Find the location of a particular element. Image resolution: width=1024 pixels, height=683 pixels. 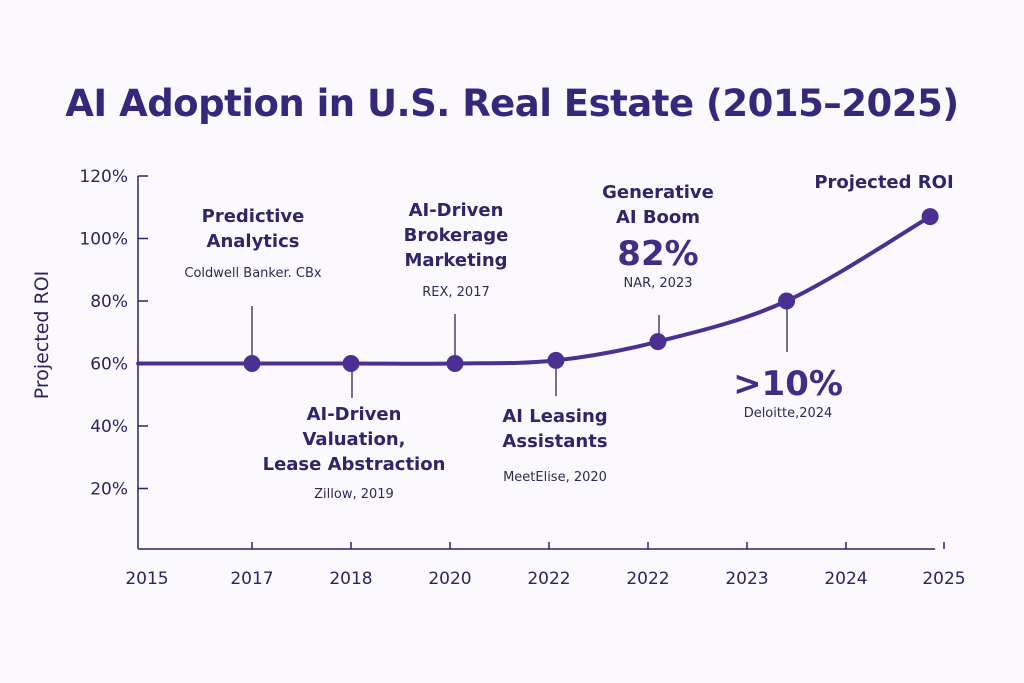

annotation-projected-roi: Projected ROI is located at coordinates (883, 182).